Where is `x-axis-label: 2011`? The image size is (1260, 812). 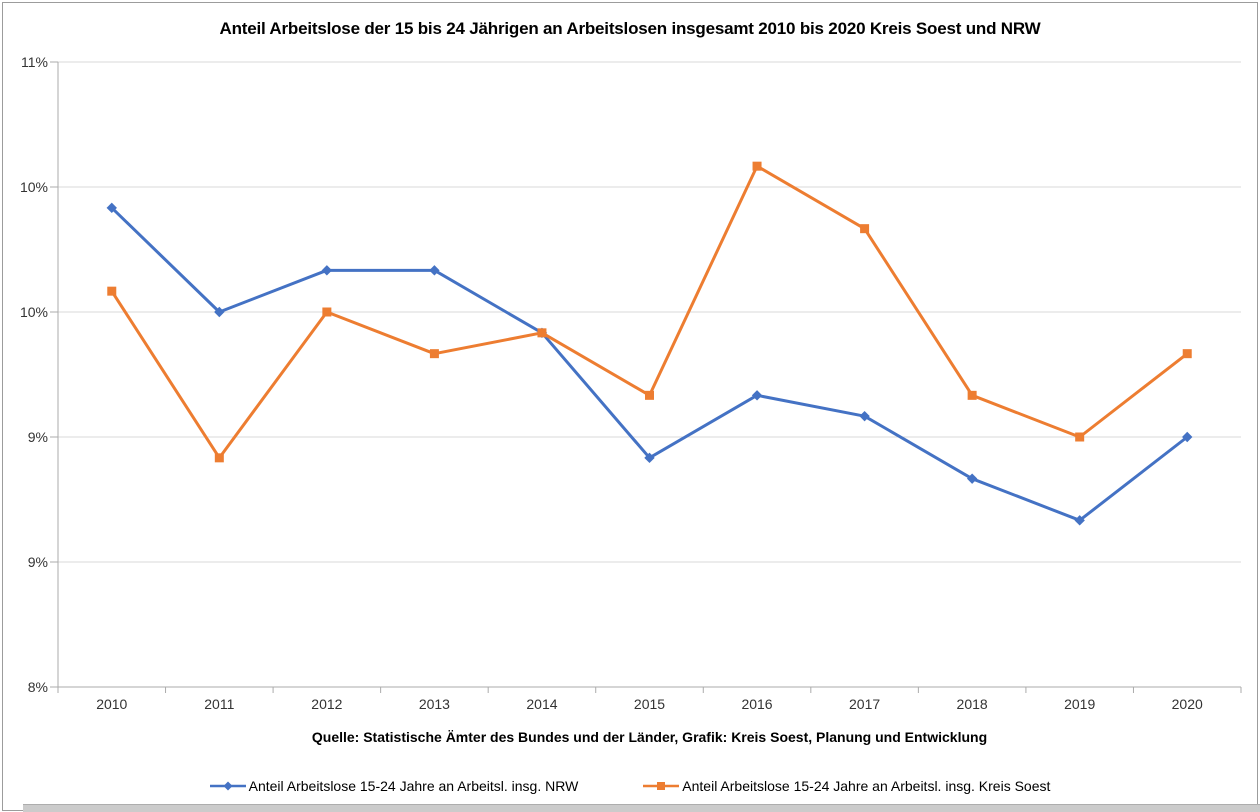 x-axis-label: 2011 is located at coordinates (219, 704).